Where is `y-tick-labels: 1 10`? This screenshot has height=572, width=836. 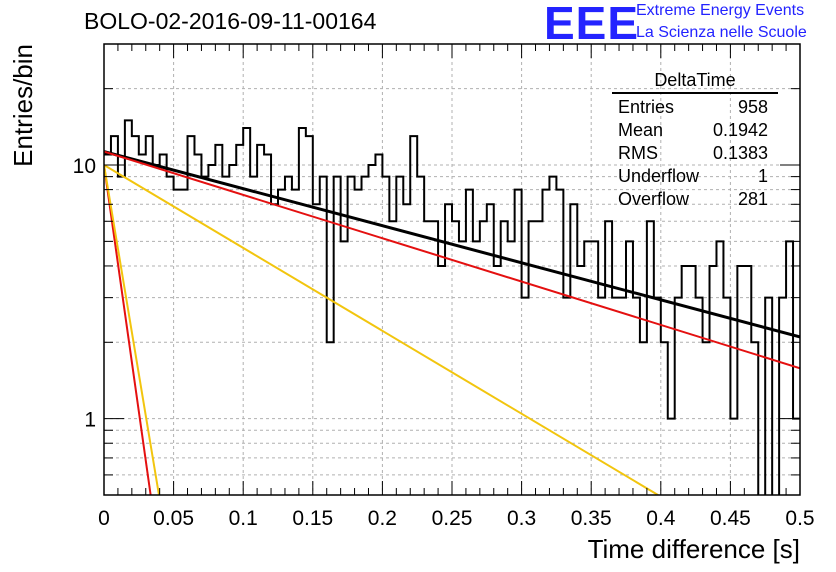
y-tick-labels: 1 10 is located at coordinates (84, 293).